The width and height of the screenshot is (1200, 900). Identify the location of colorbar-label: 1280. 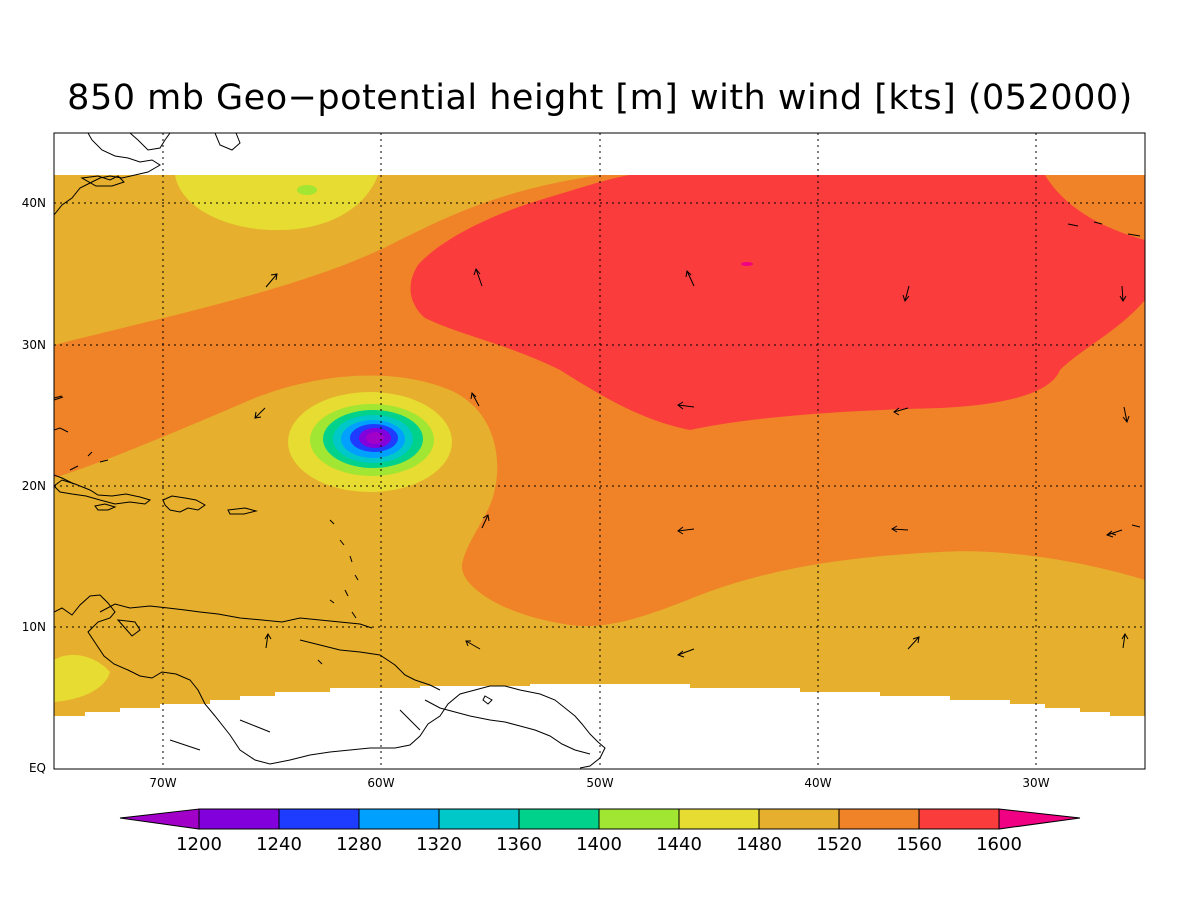
(359, 844).